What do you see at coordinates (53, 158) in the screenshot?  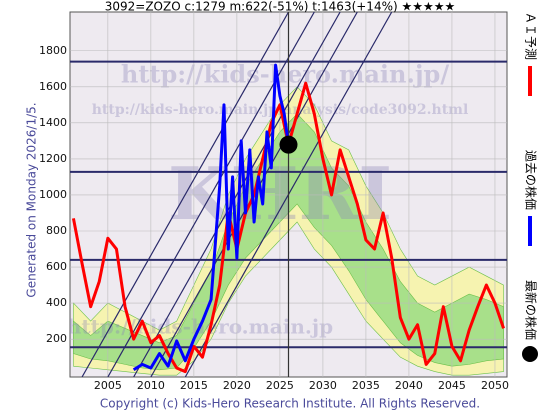 I see `y-tick-label: 1200` at bounding box center [53, 158].